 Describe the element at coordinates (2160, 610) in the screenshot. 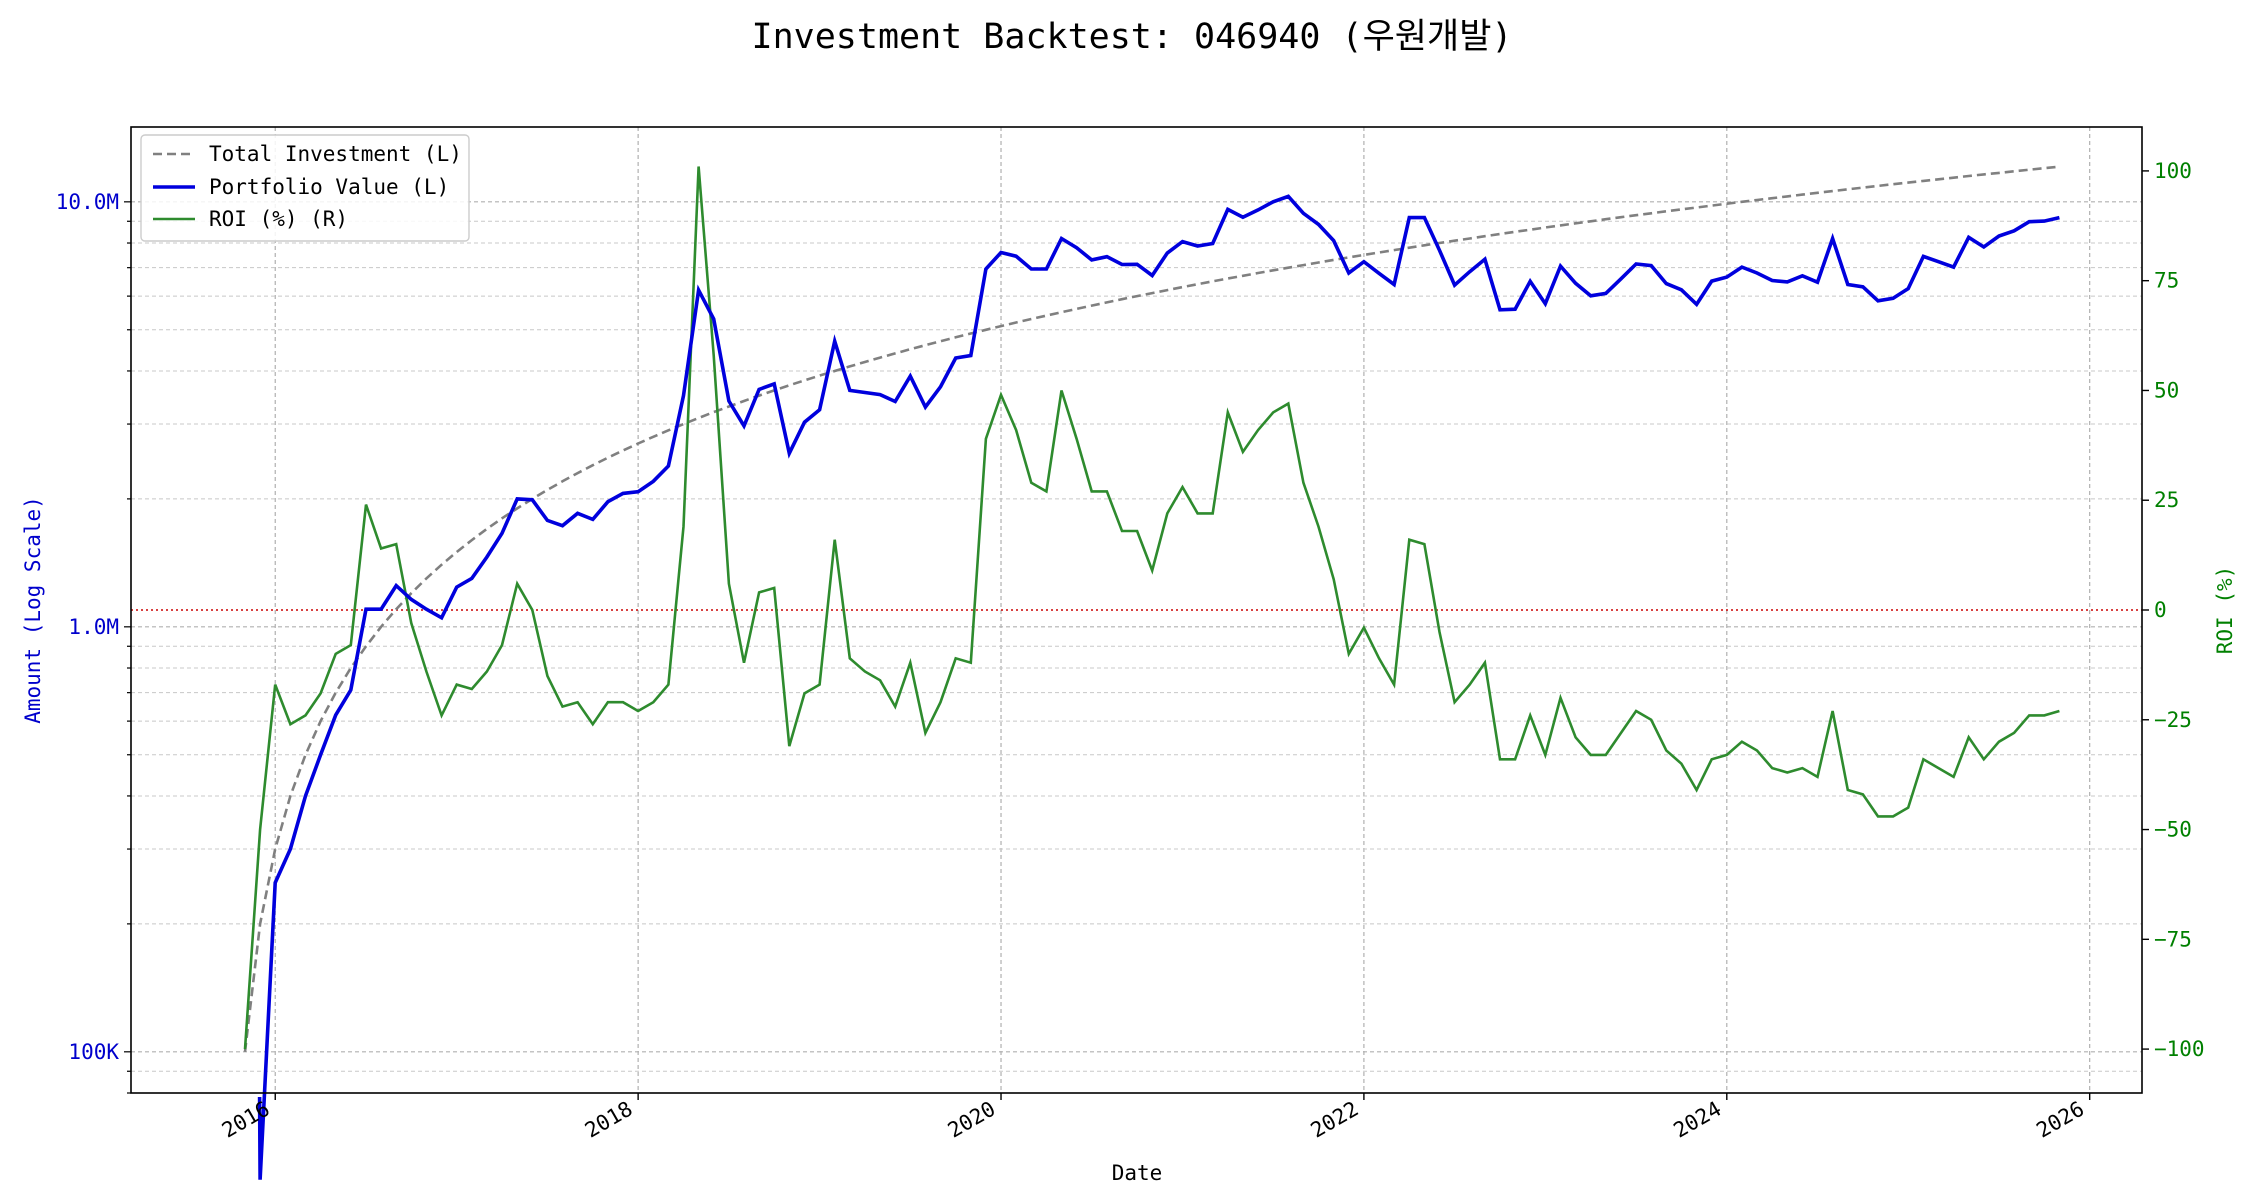

I see `y-right-tick-label-0: 0` at that location.